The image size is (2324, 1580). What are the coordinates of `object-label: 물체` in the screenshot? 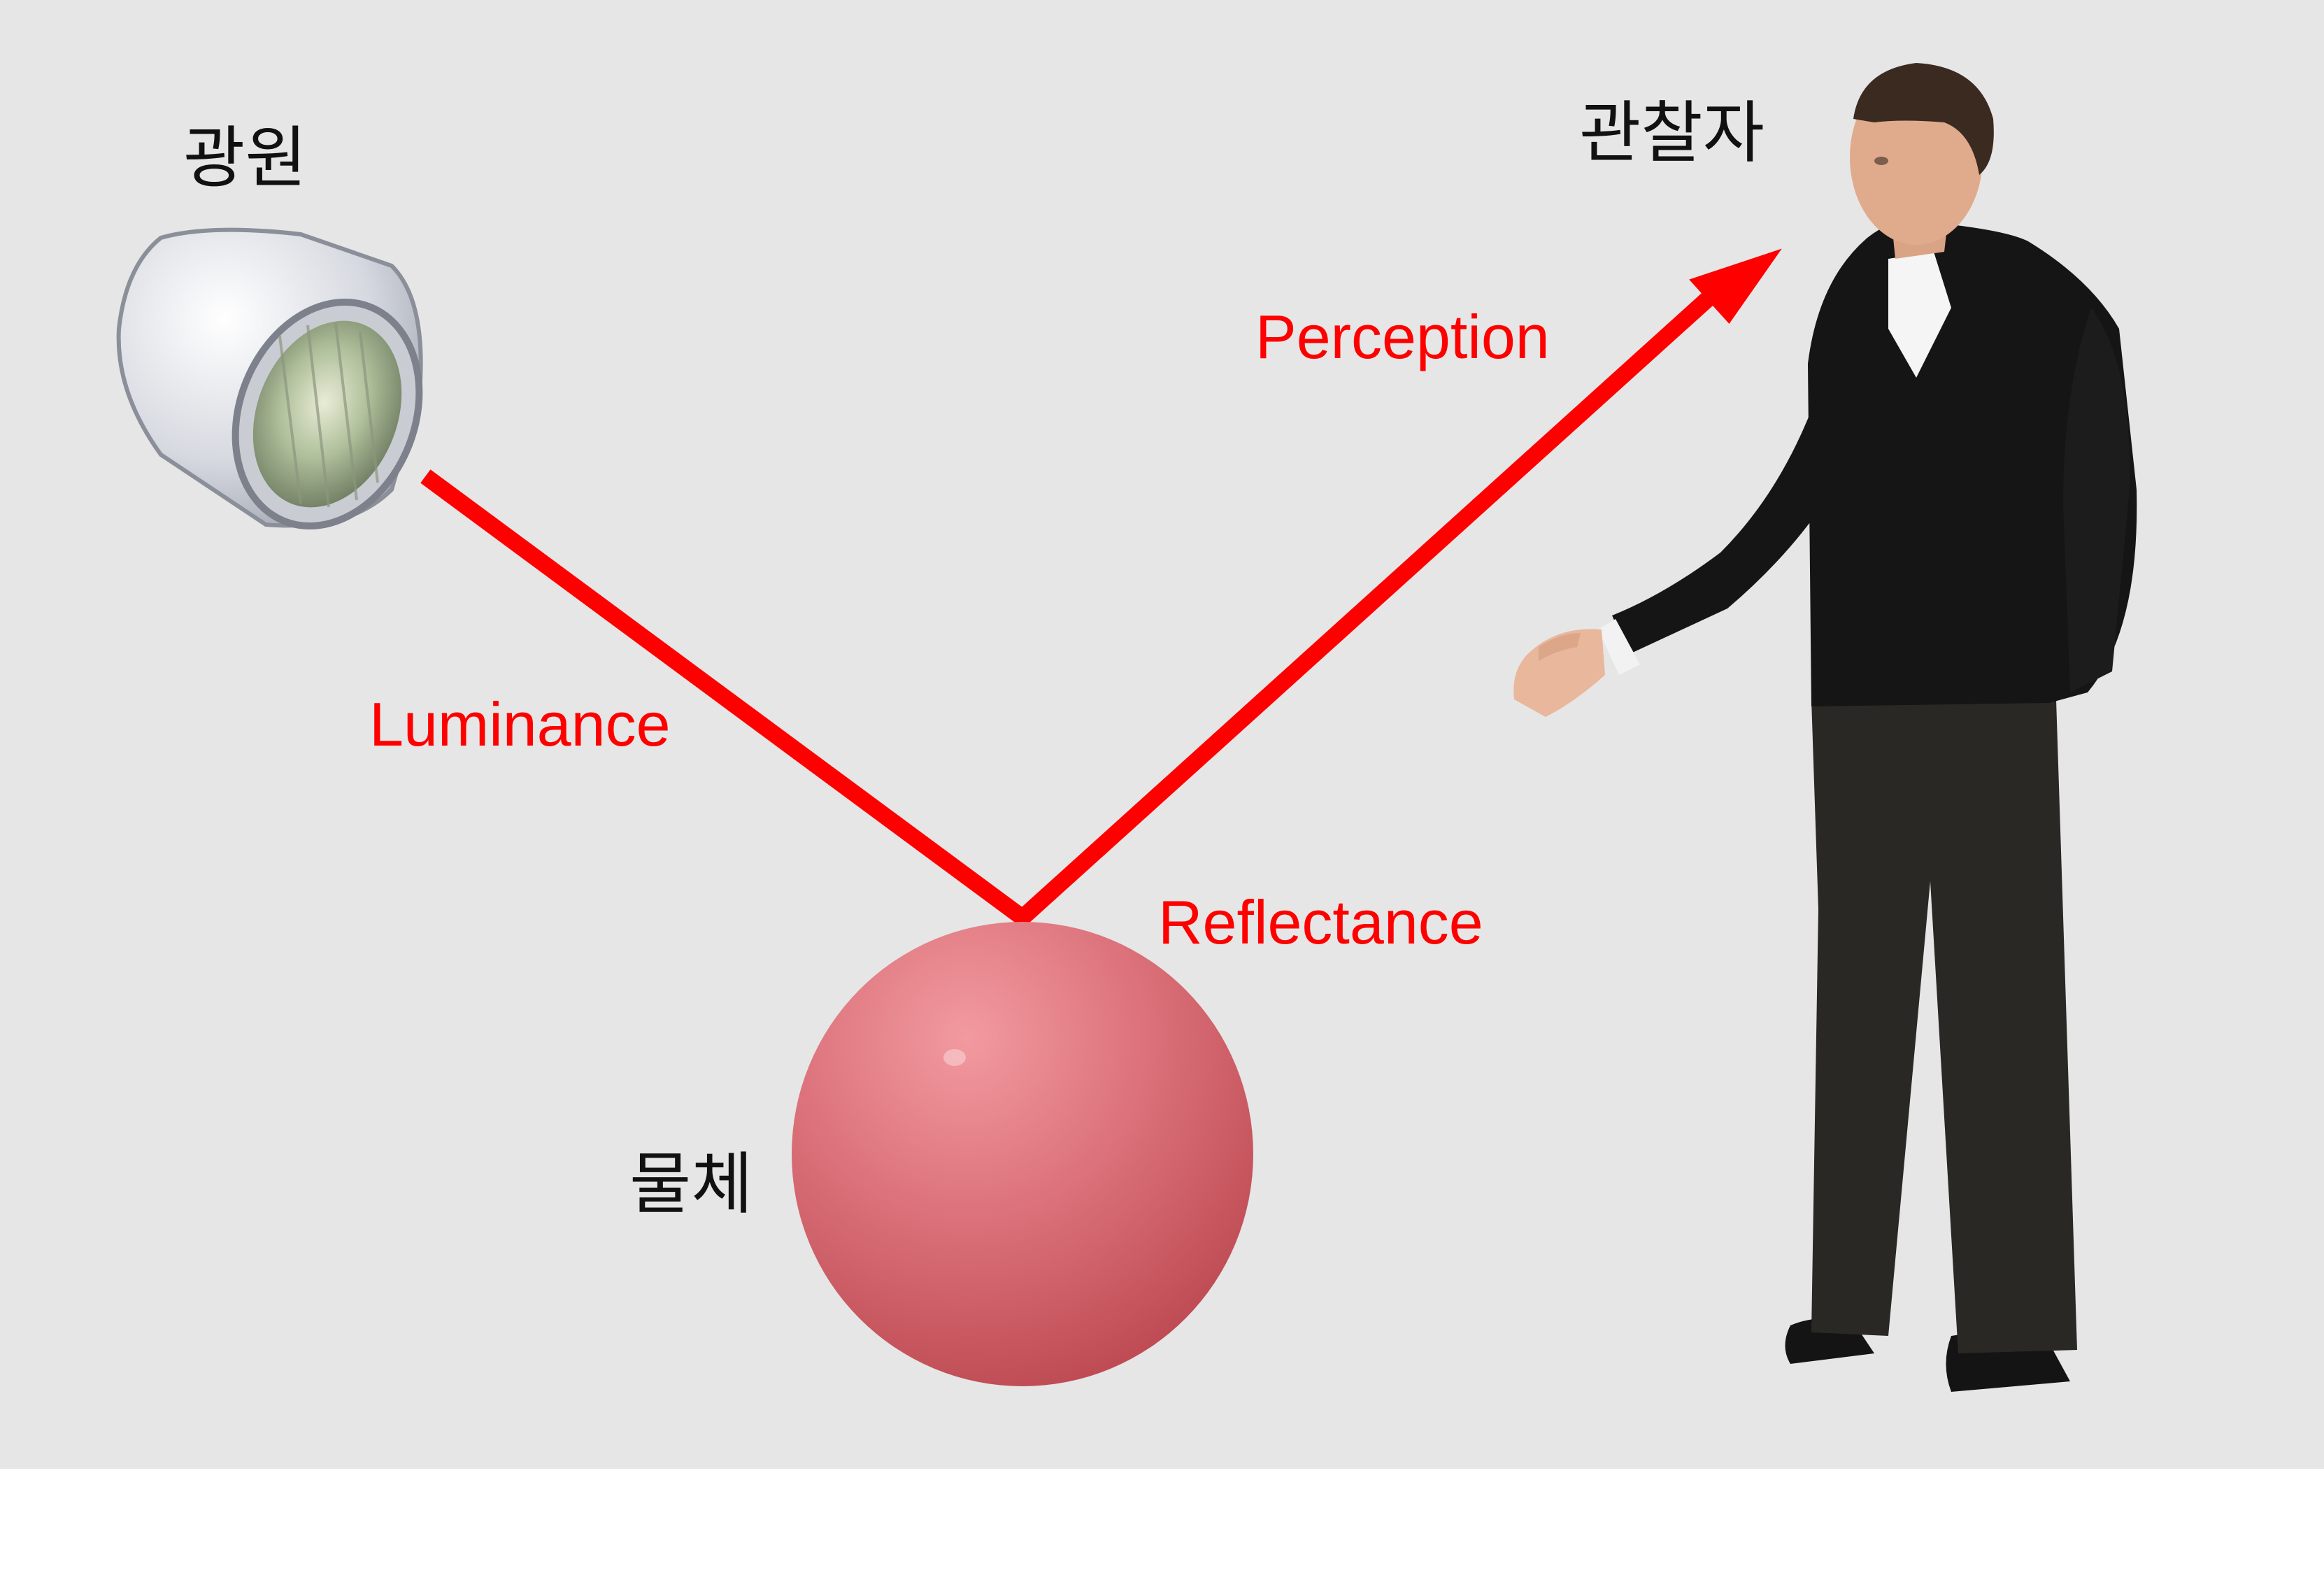 It's located at (691, 1184).